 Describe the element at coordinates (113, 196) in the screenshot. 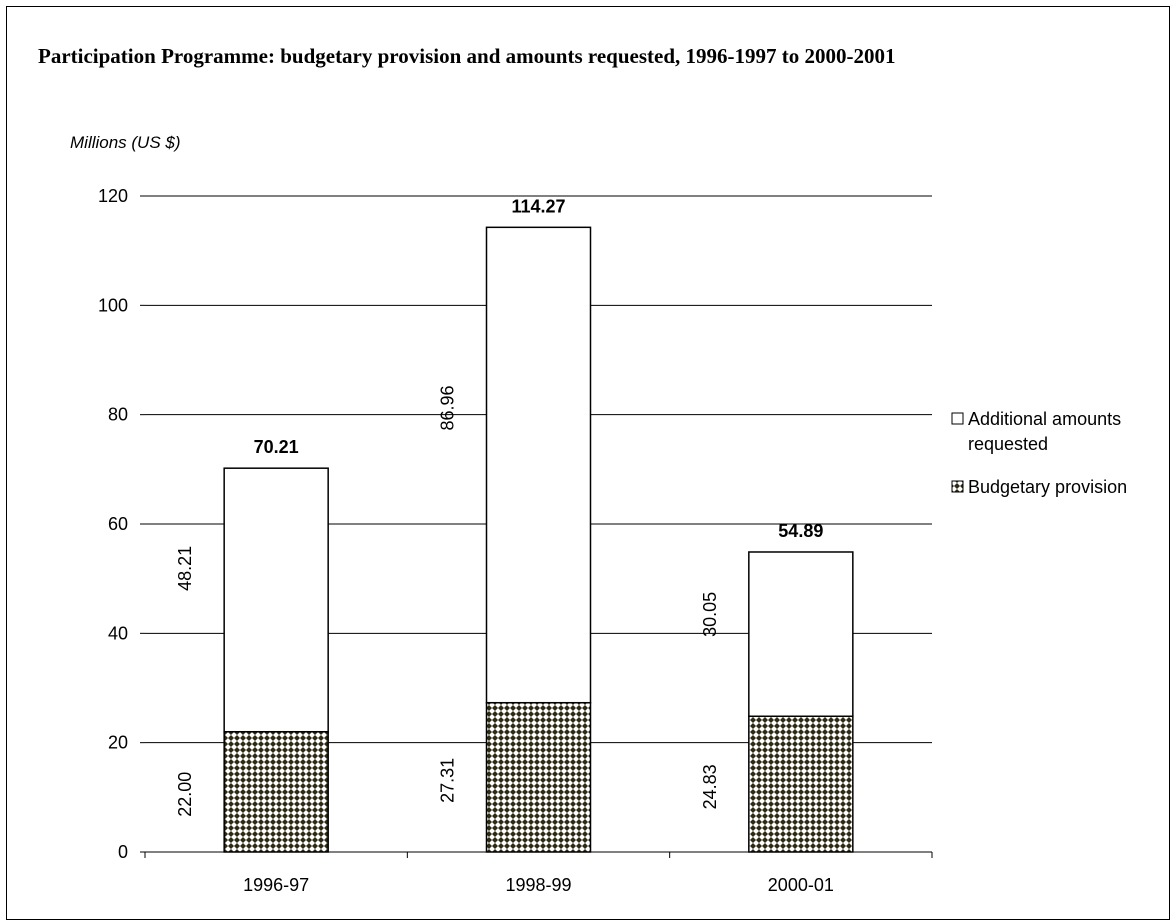

I see `y-tick-label: 120` at that location.